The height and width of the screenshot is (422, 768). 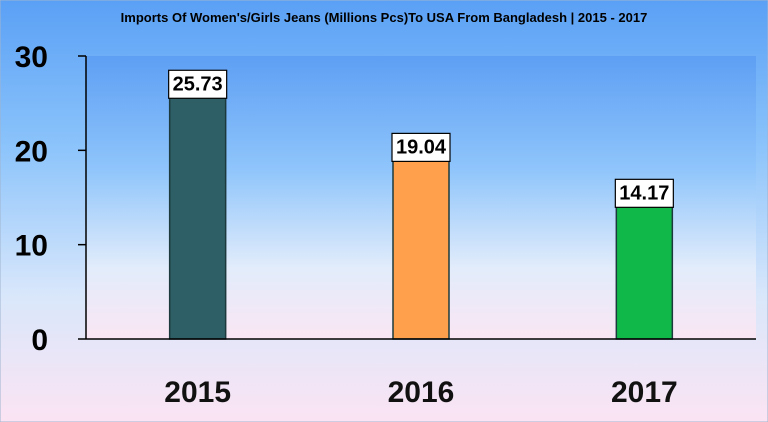 I want to click on x-tick-label: 2016, so click(x=421, y=392).